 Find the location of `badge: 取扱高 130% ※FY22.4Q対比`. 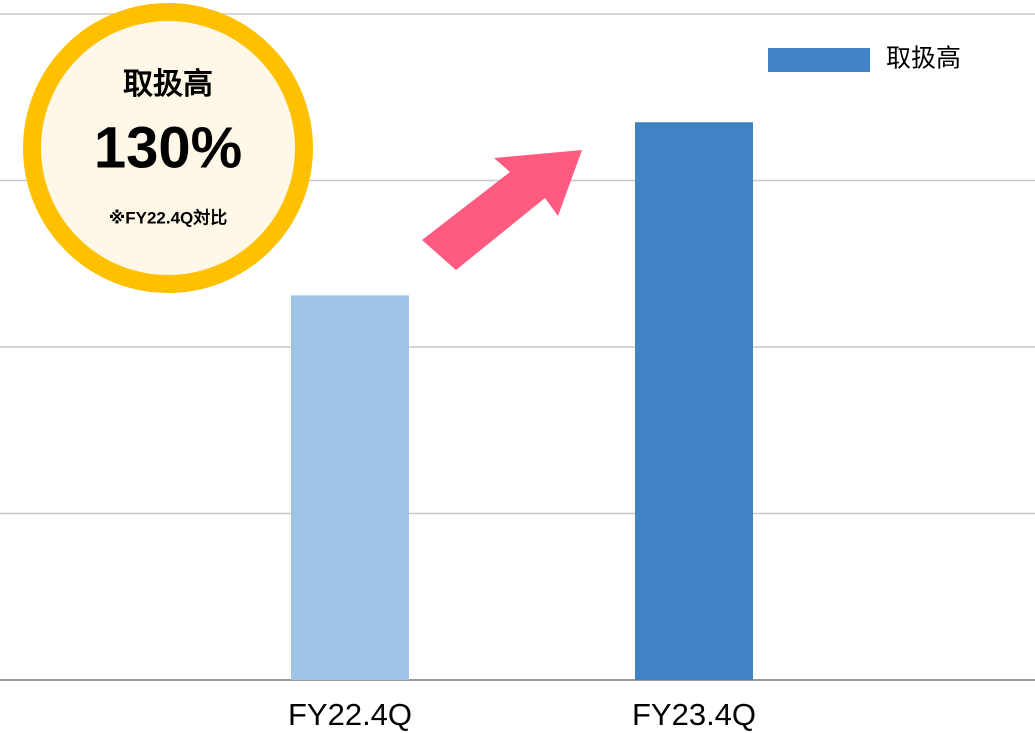

badge: 取扱高 130% ※FY22.4Q対比 is located at coordinates (168, 148).